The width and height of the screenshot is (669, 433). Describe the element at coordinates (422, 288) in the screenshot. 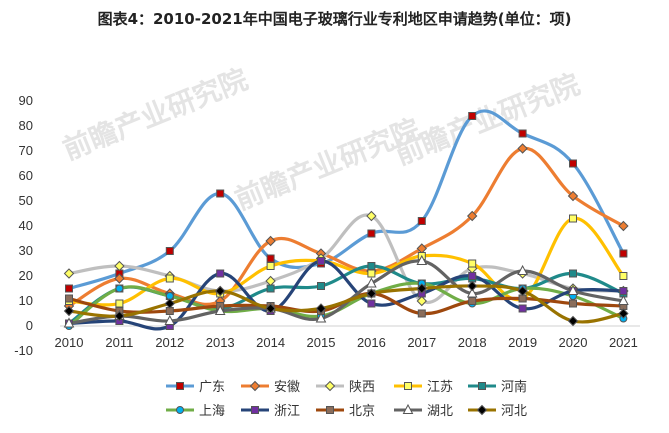

I see `data-point-10-2017` at that location.